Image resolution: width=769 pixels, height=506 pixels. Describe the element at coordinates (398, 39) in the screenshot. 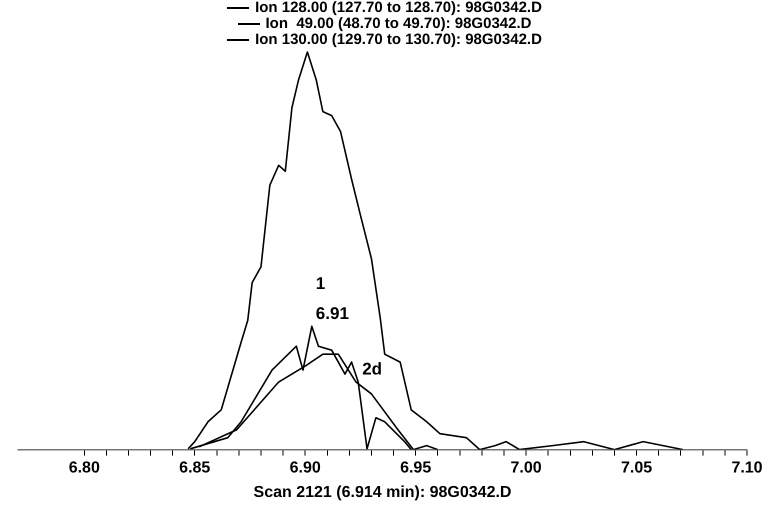

I see `legend-label: Ion 130.00 (129.70 to 130.70): 98G0342.D` at that location.